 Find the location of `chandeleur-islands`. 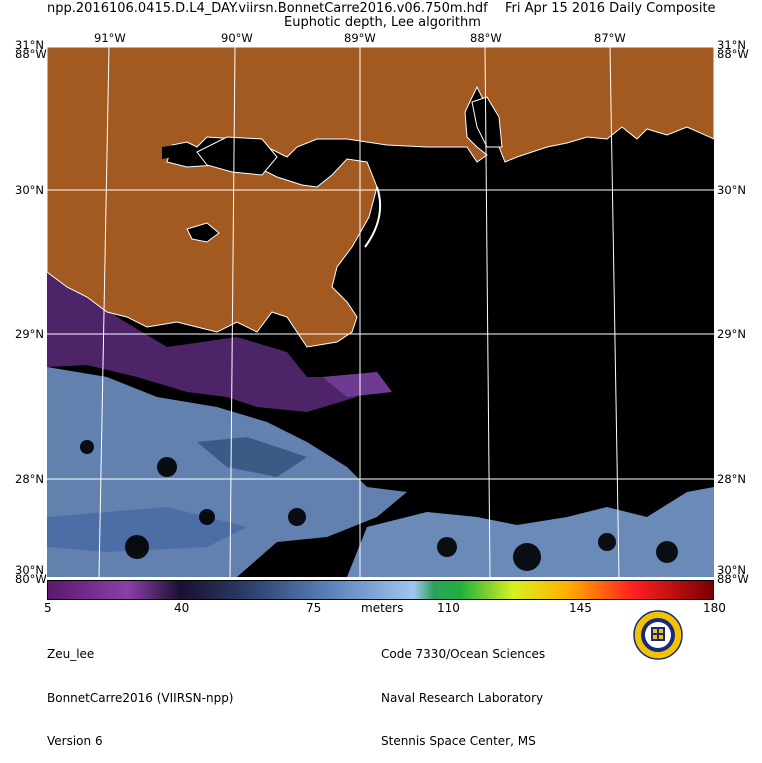

chandeleur-islands is located at coordinates (373, 217).